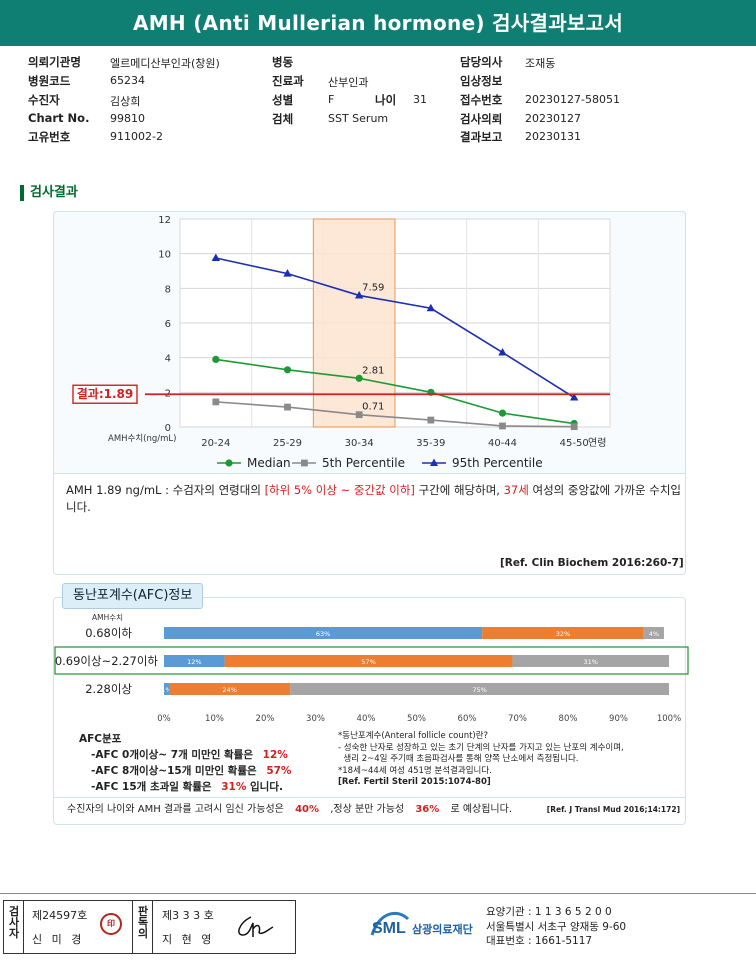 This screenshot has height=960, width=756. I want to click on x-tick-label: 35-39, so click(430, 443).